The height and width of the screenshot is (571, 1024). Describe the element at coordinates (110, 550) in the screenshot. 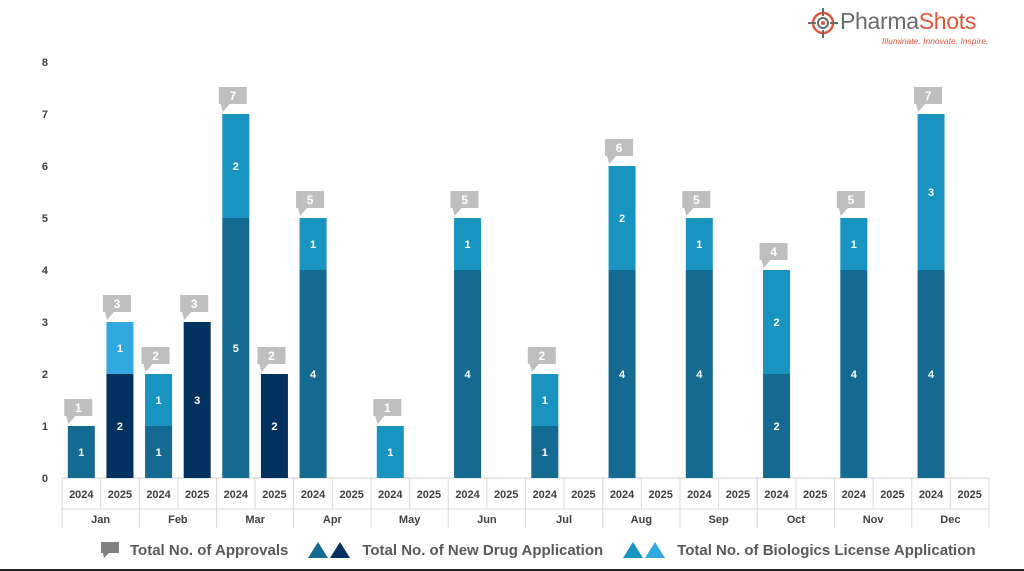

I see `callout-swatch-icon` at that location.